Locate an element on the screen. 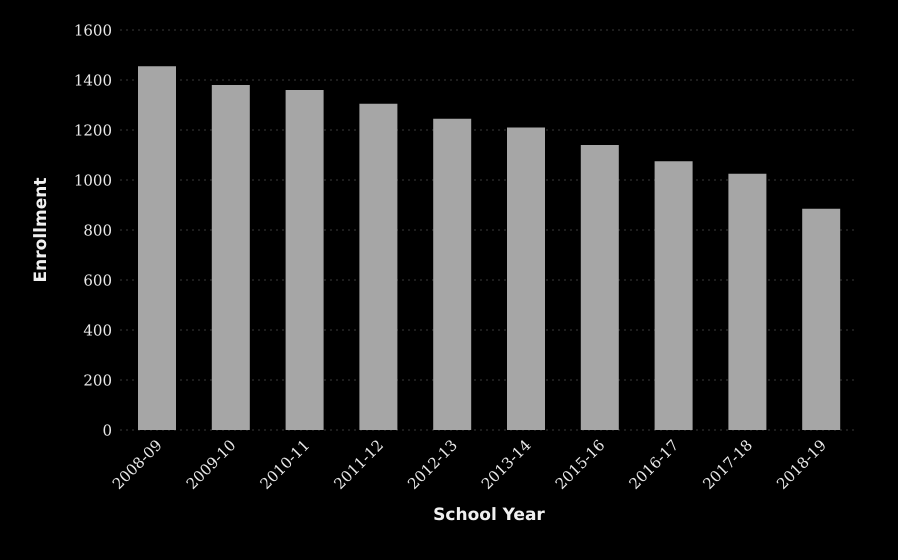 This screenshot has height=560, width=898. y-tick-label: 0 is located at coordinates (107, 430).